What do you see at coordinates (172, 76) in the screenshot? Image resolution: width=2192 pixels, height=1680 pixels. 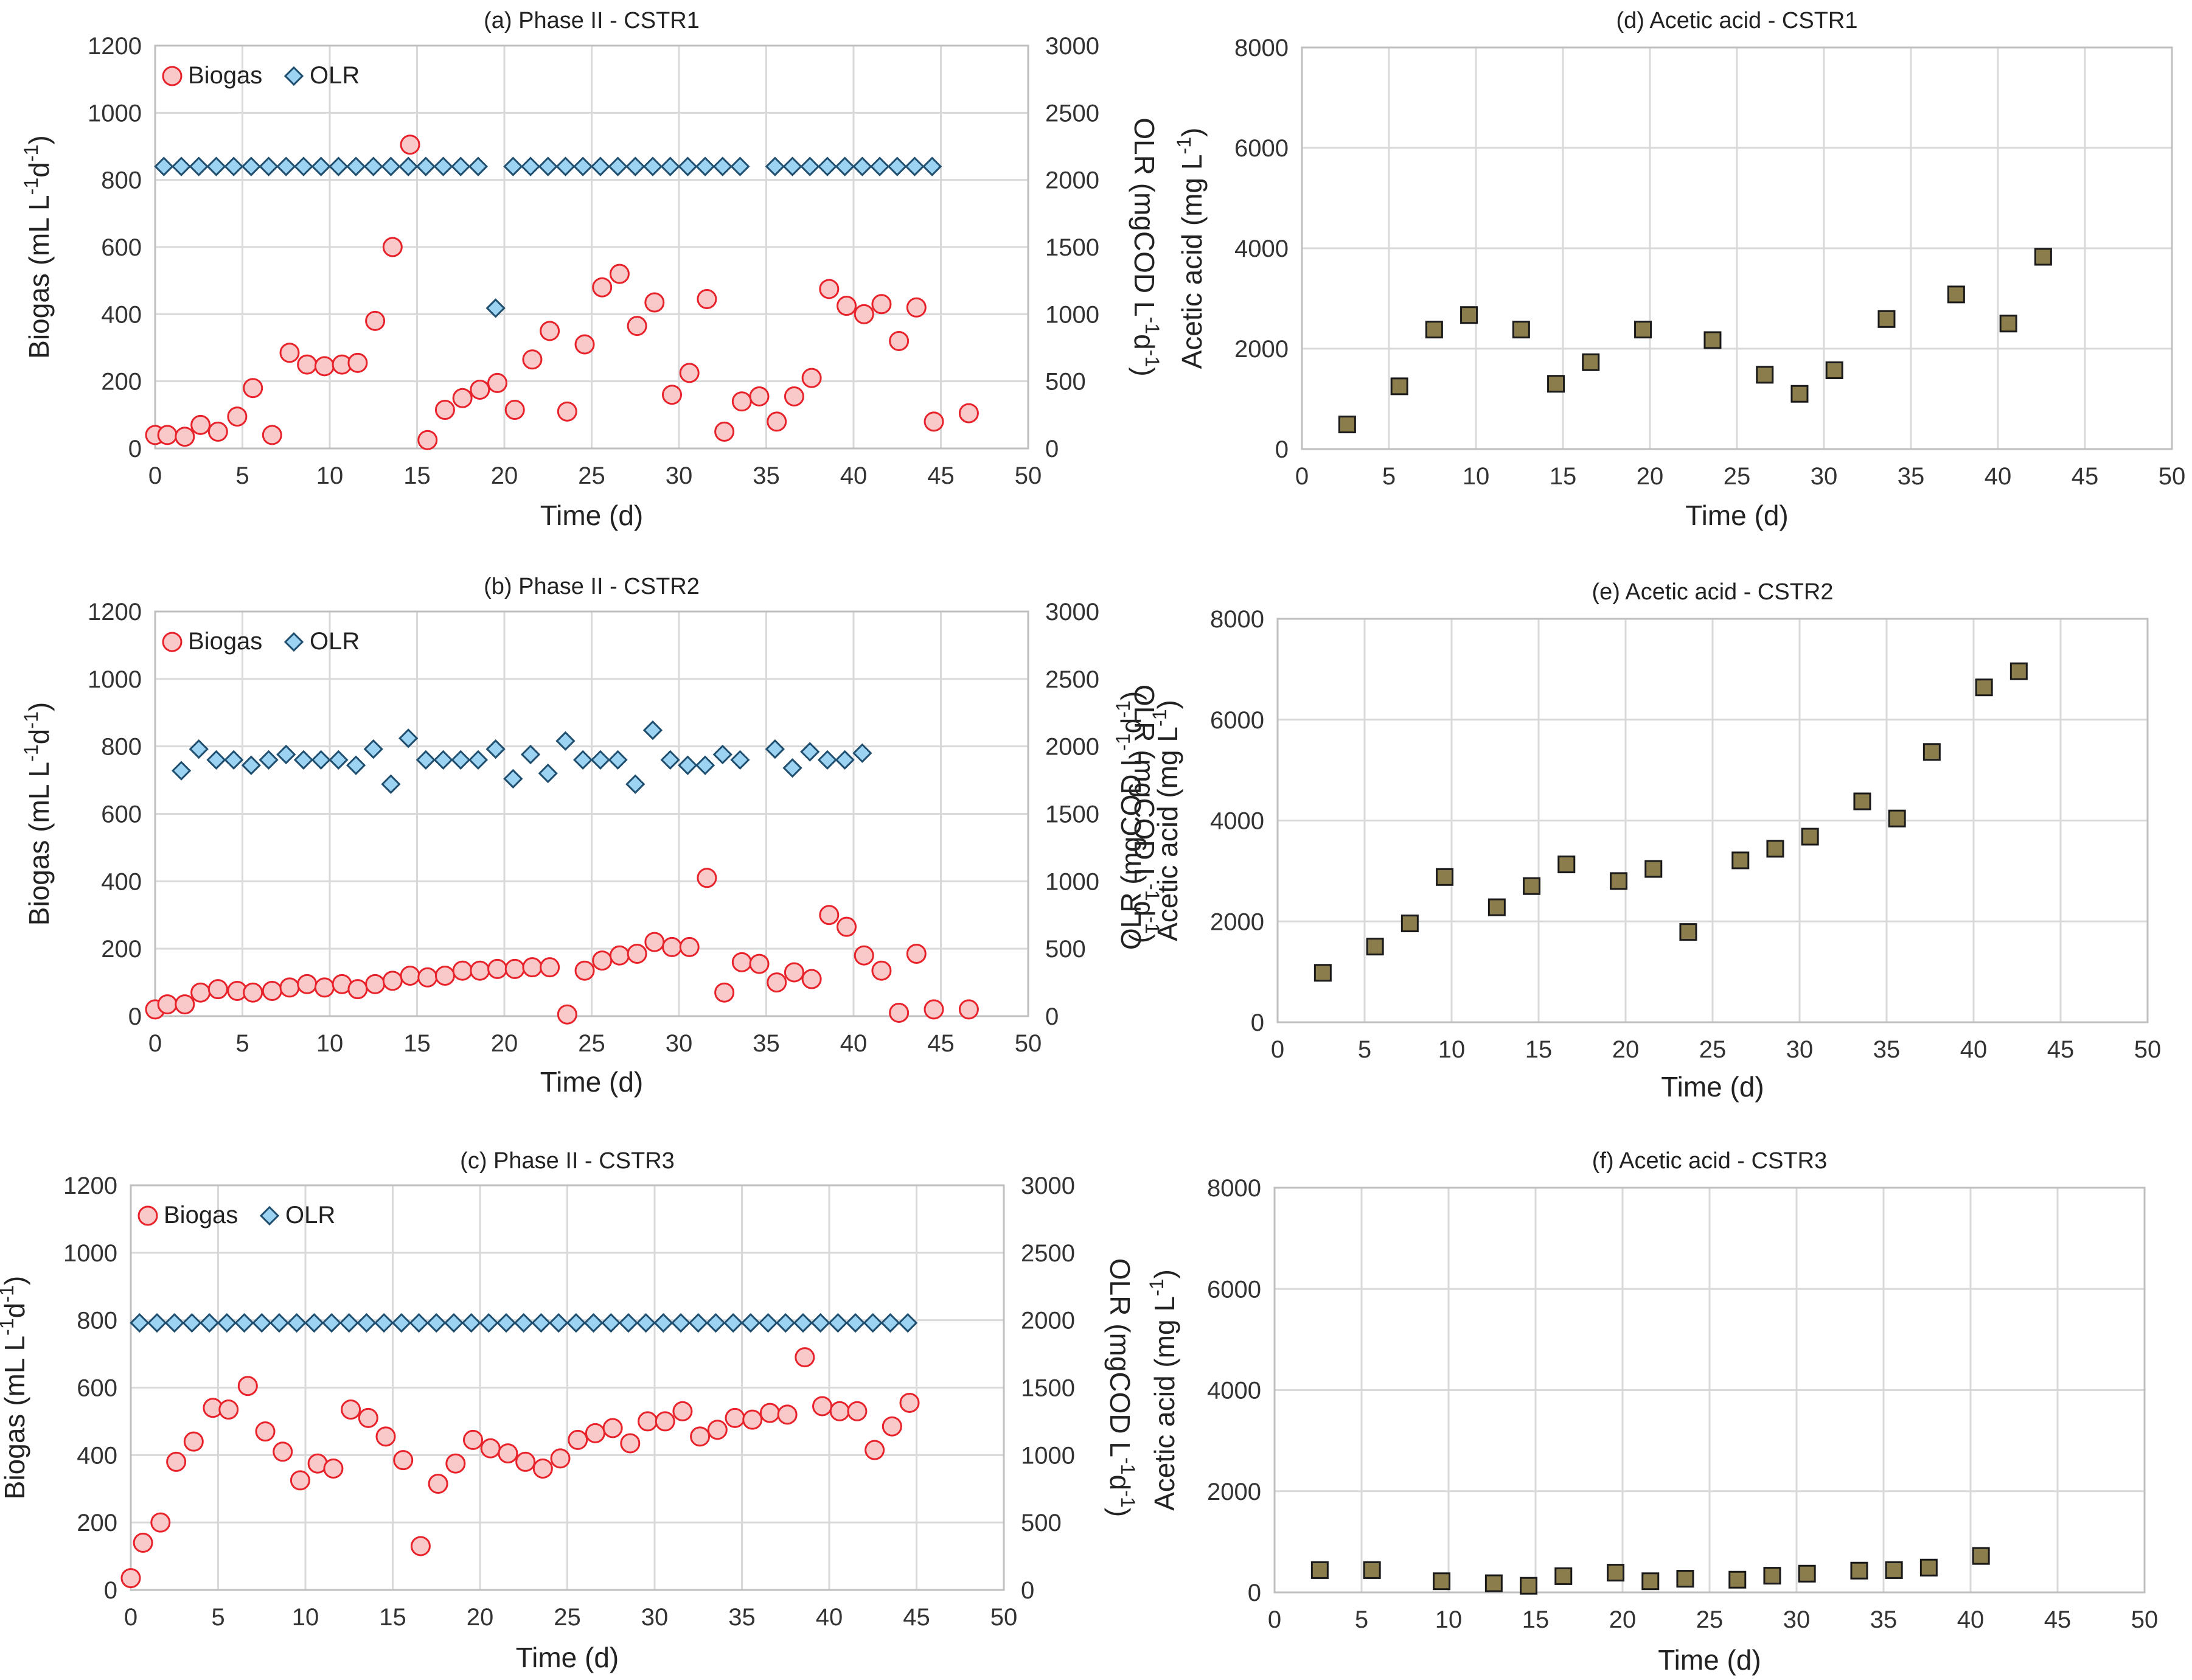 I see `legend-marker-biogas` at bounding box center [172, 76].